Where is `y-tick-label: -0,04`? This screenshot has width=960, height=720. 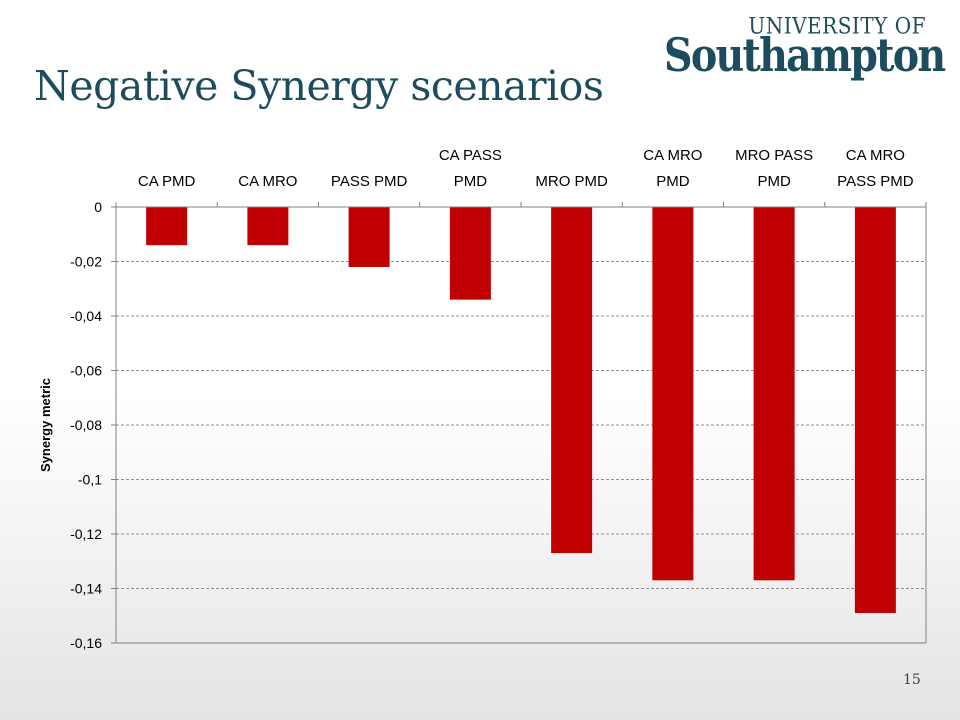
y-tick-label: -0,04 is located at coordinates (86, 316).